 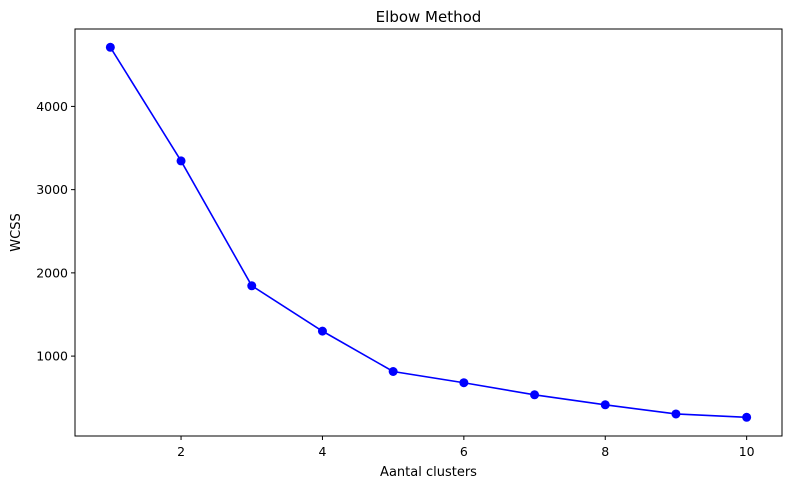 I want to click on x-axis-label: Aantal clusters, so click(x=428, y=472).